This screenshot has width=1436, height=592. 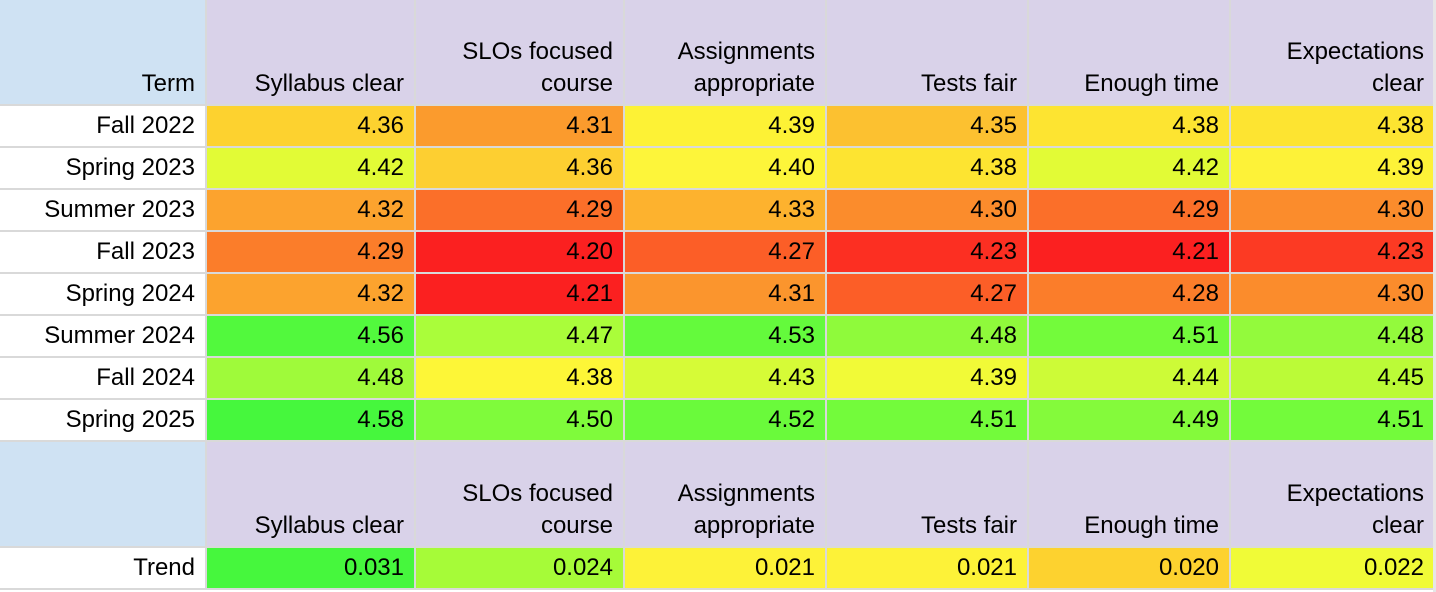 I want to click on row-term-cell: Fall 2024, so click(x=103, y=379).